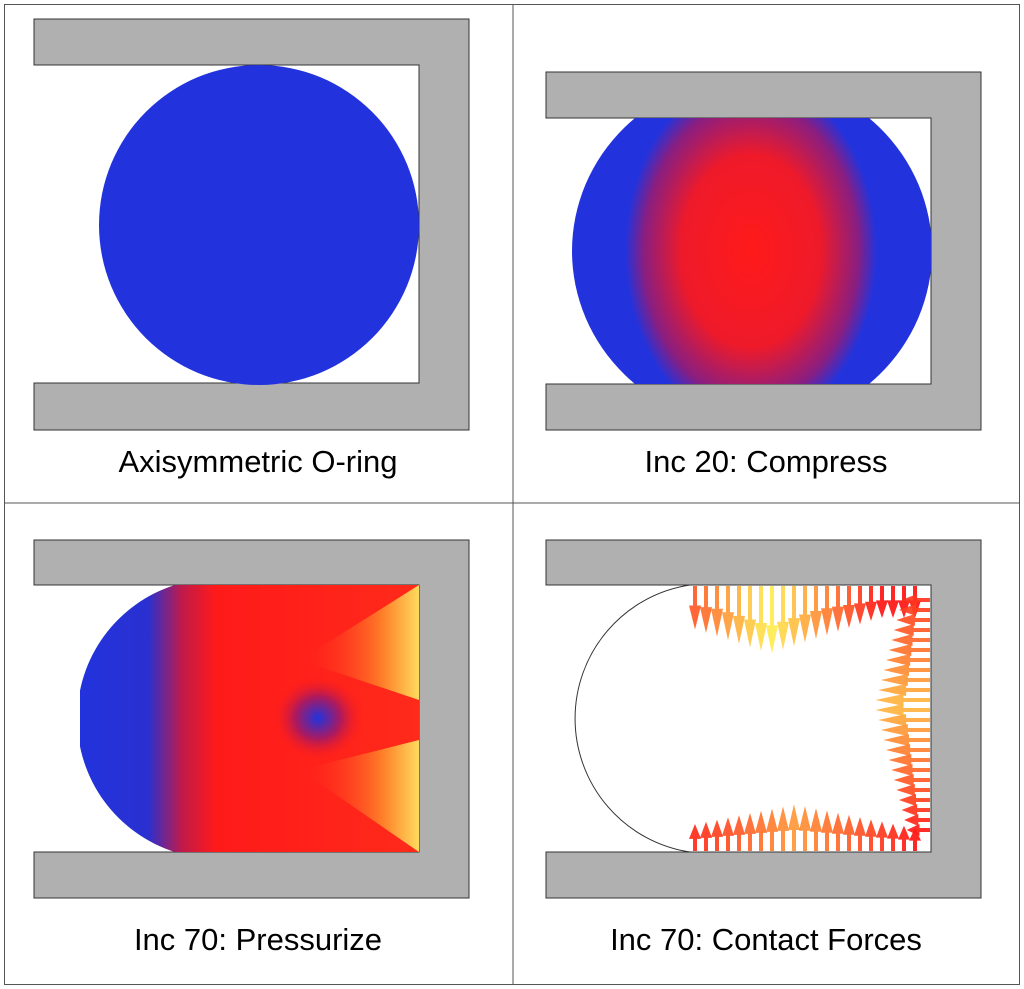  What do you see at coordinates (766, 939) in the screenshot?
I see `caption-panel-4: Inc 70: Contact Forces` at bounding box center [766, 939].